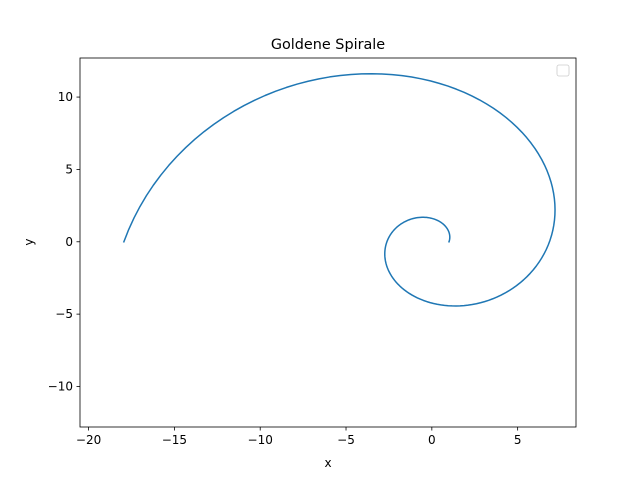 This screenshot has width=640, height=480. I want to click on legend-box, so click(563, 70).